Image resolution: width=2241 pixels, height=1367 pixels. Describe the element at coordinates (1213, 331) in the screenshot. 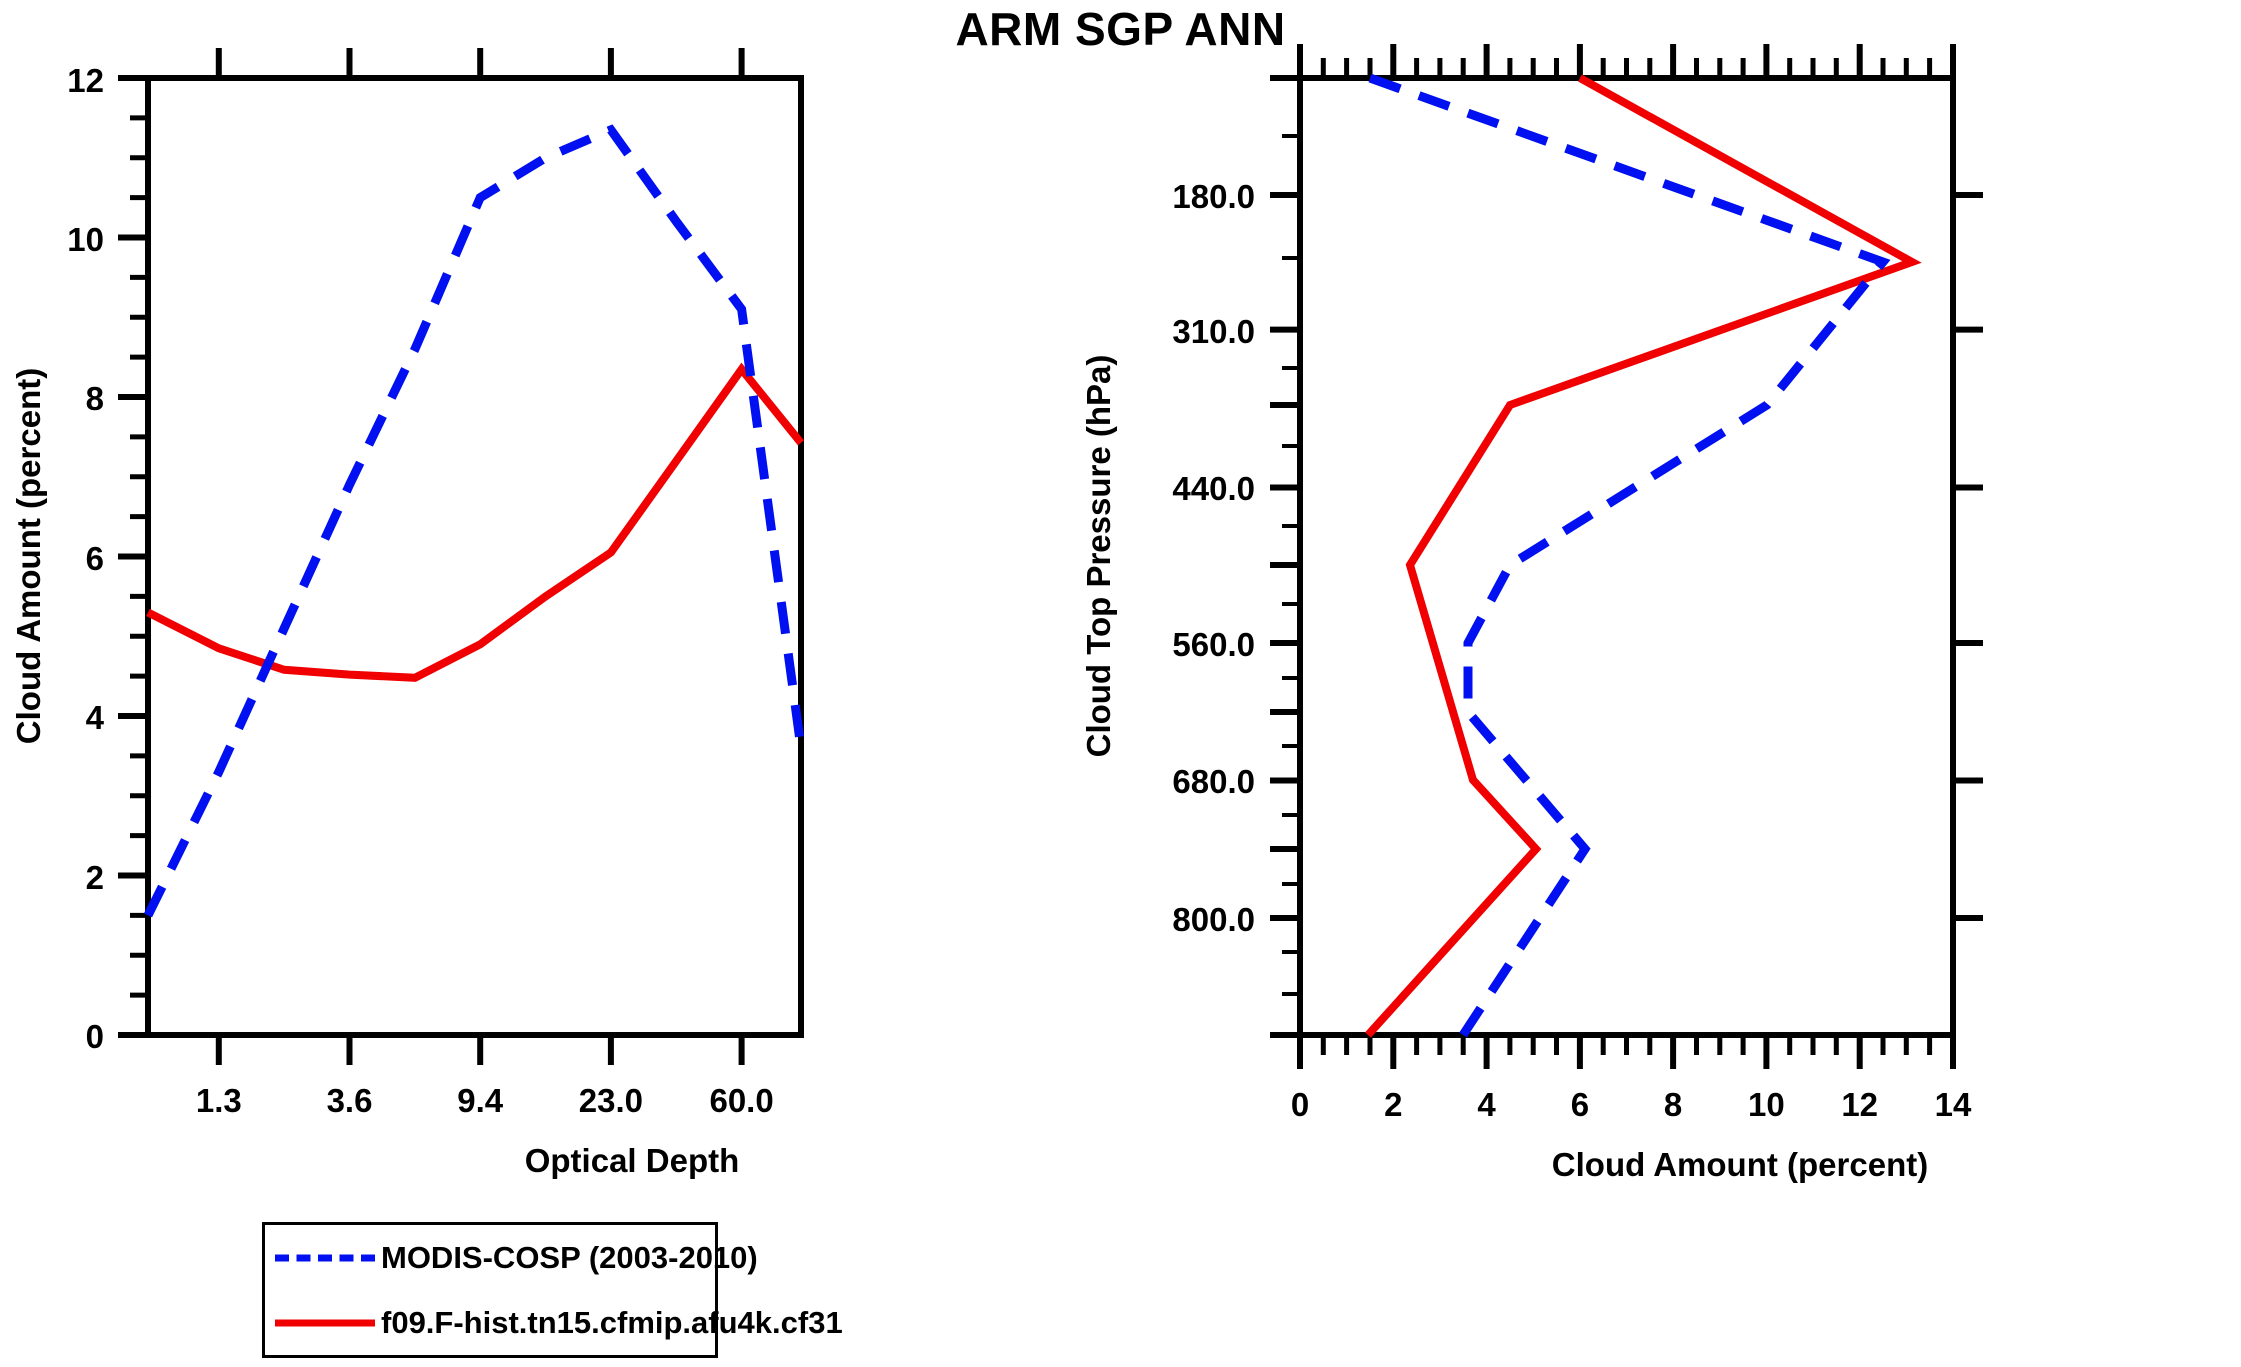

I see `svg-text: 310.0` at that location.